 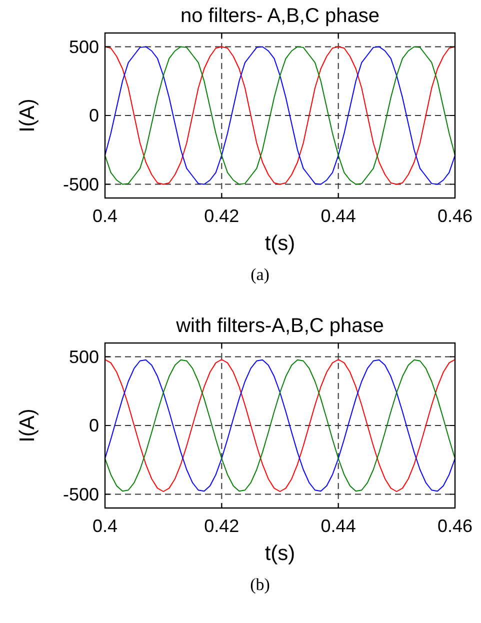 What do you see at coordinates (280, 16) in the screenshot?
I see `chart-title: no filters- A,B,C phase` at bounding box center [280, 16].